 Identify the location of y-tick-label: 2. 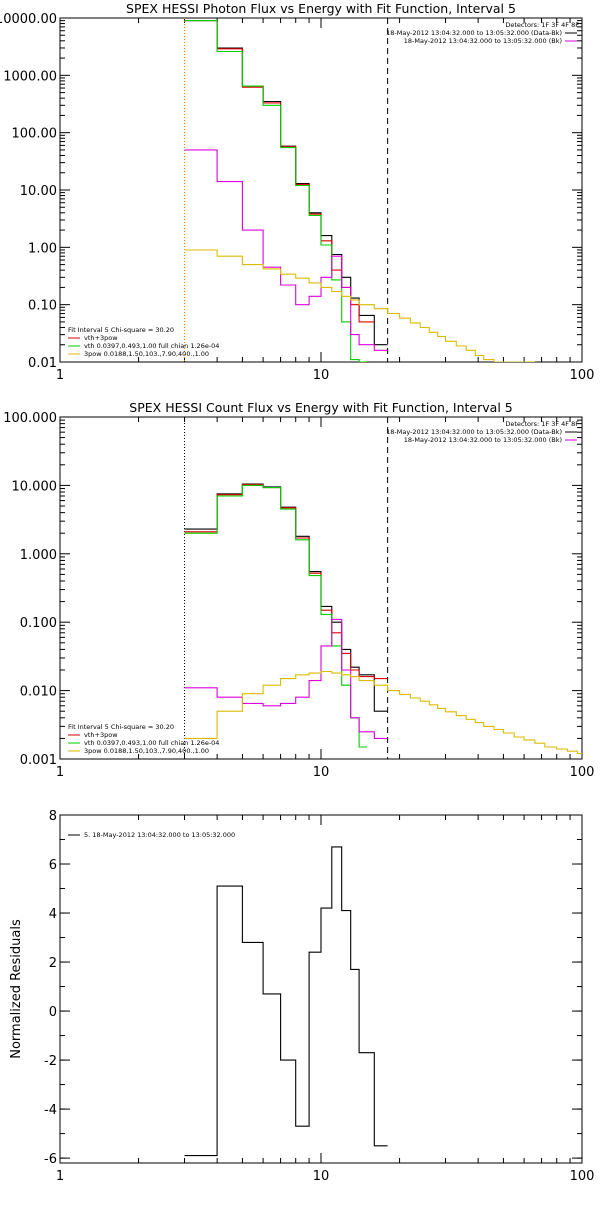
(53, 963).